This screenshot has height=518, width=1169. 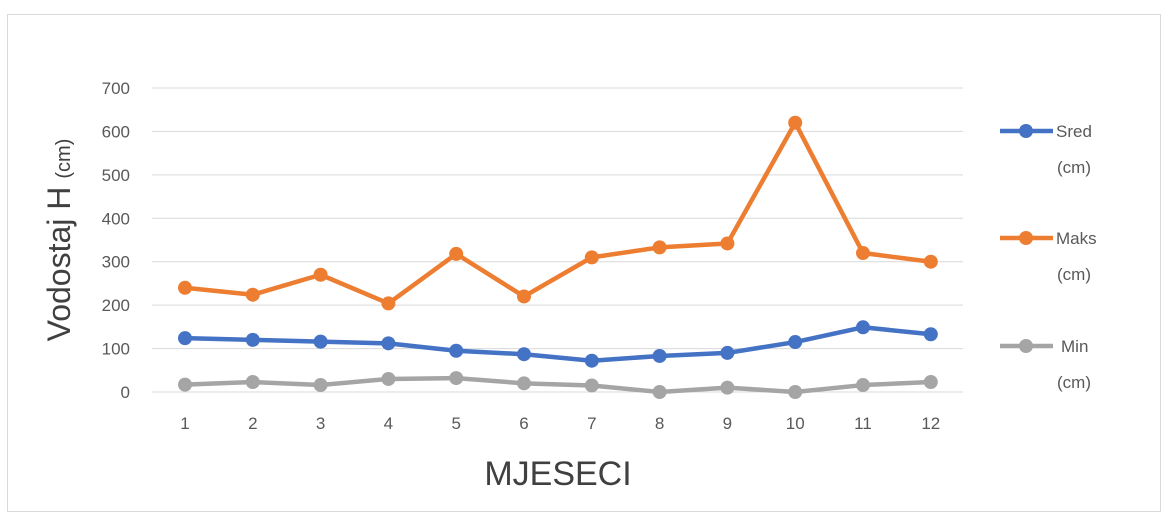 I want to click on x-tick-label: 10, so click(x=795, y=423).